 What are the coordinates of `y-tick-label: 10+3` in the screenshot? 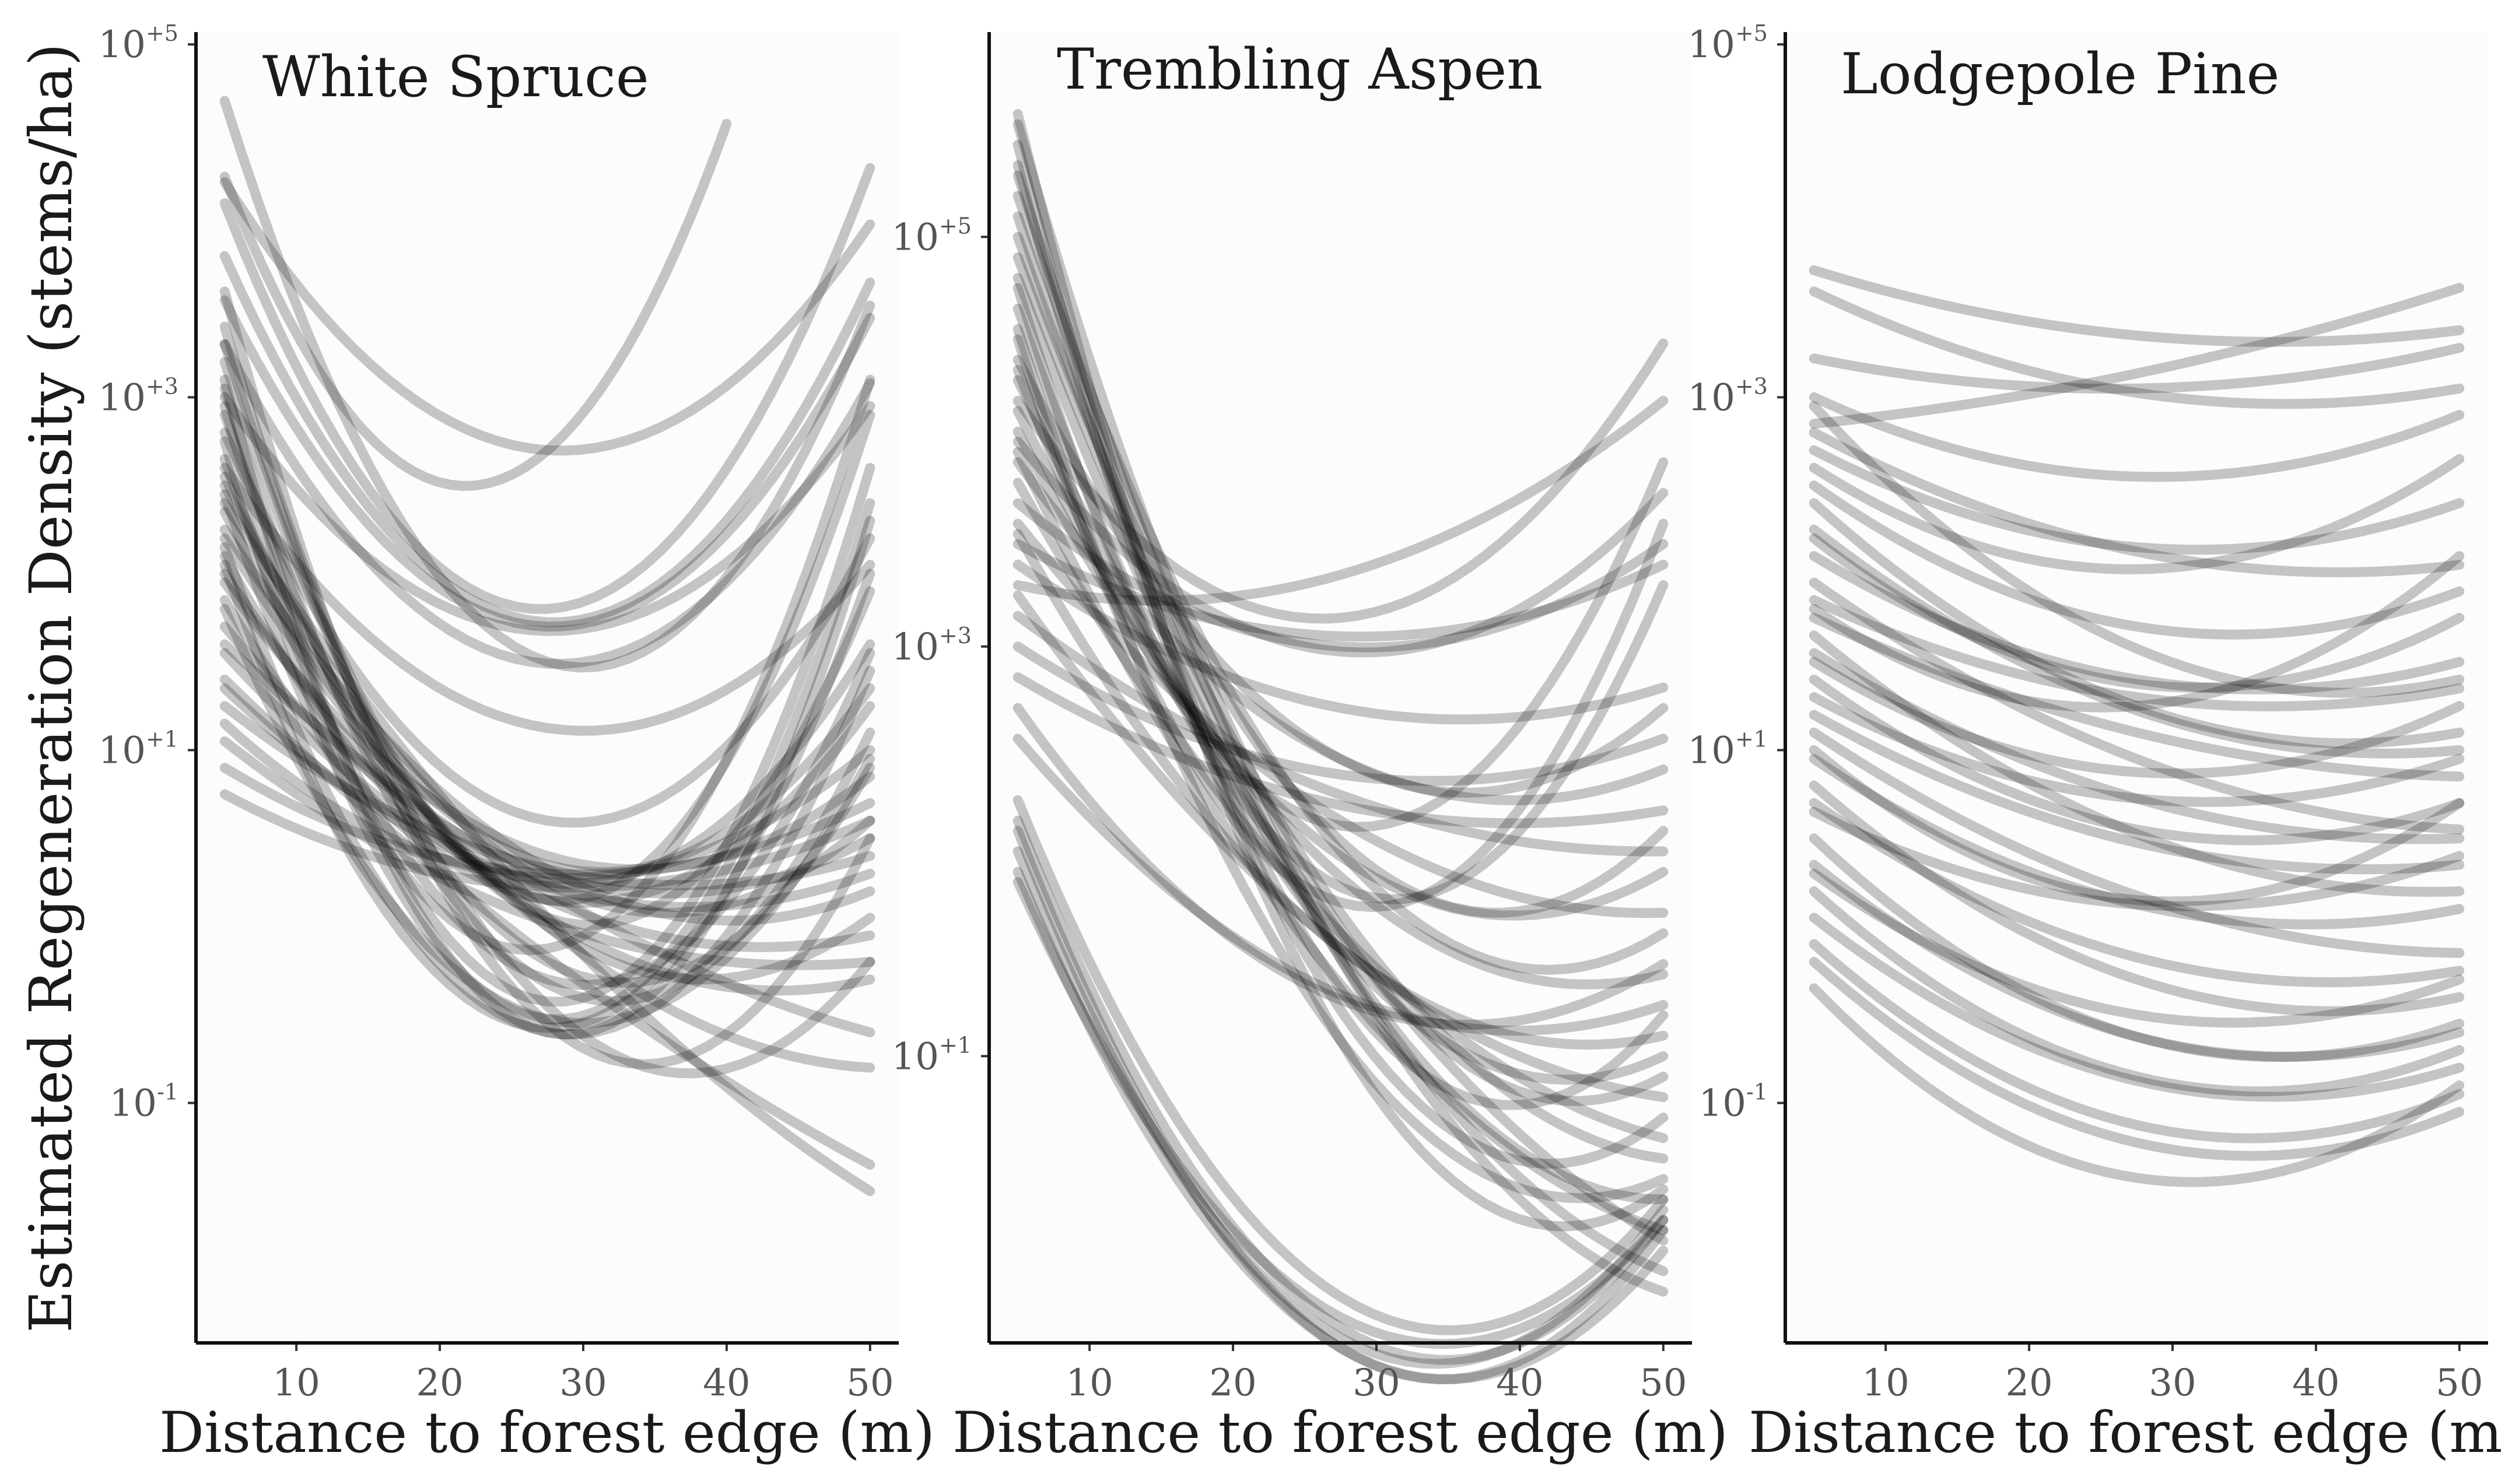 It's located at (139, 396).